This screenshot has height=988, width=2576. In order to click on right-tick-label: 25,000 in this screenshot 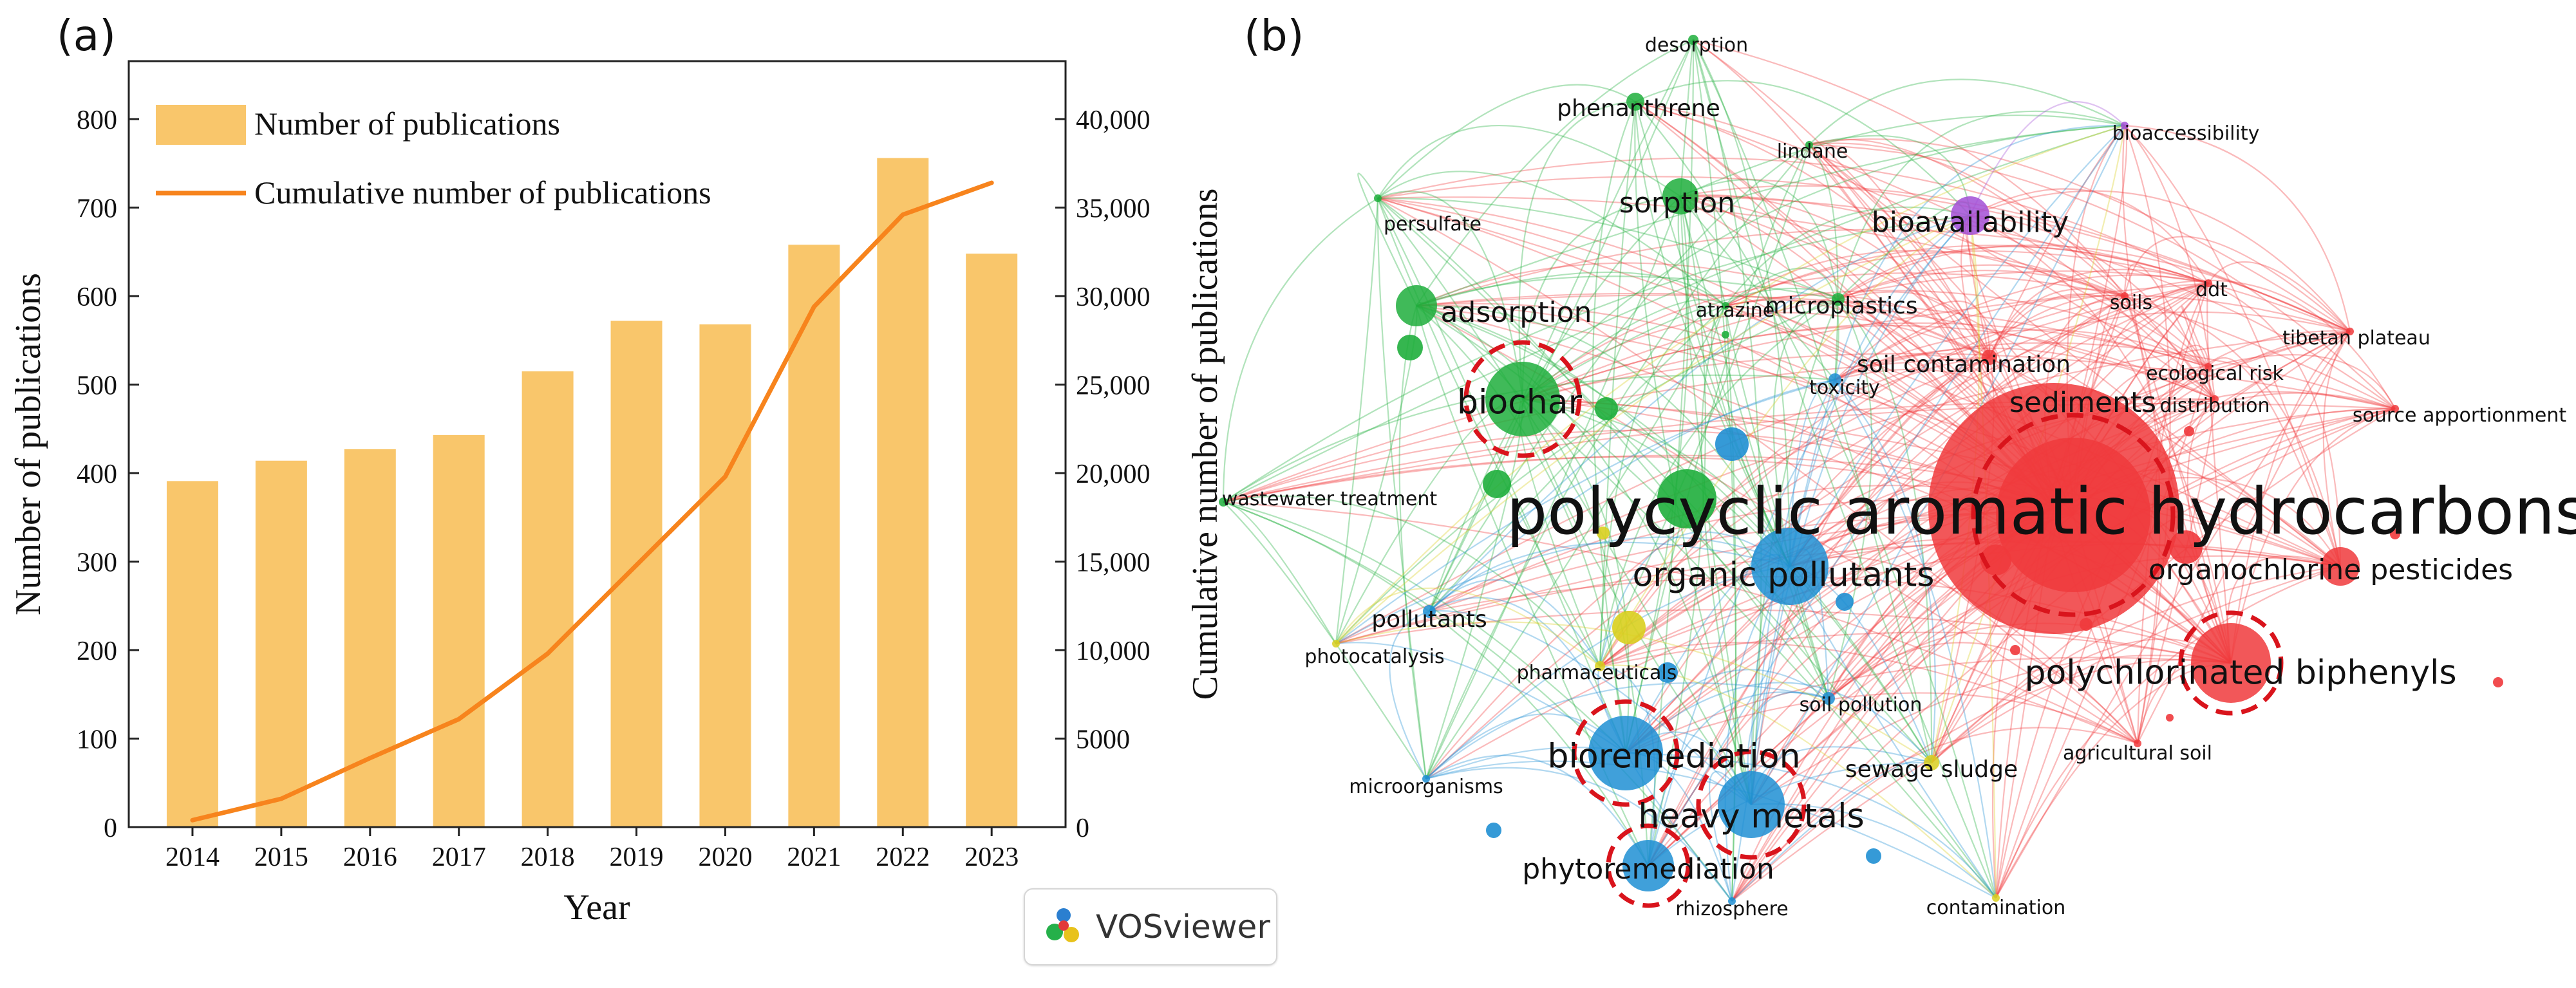, I will do `click(1113, 386)`.